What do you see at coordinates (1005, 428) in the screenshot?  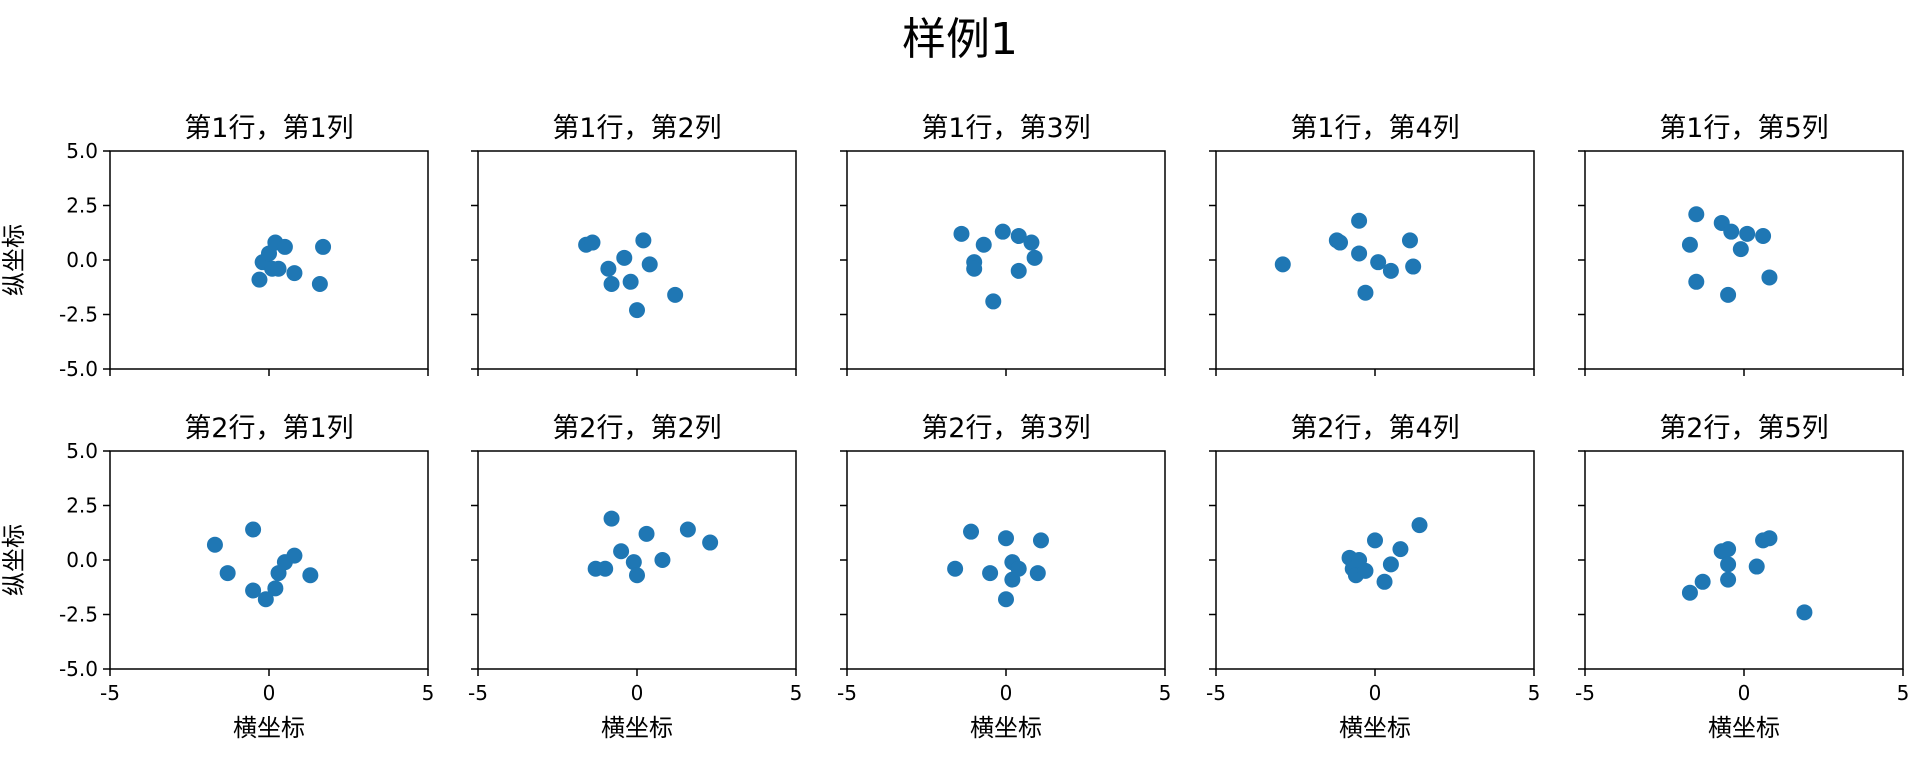 I see `subplot-title: 第2行，第3列` at bounding box center [1005, 428].